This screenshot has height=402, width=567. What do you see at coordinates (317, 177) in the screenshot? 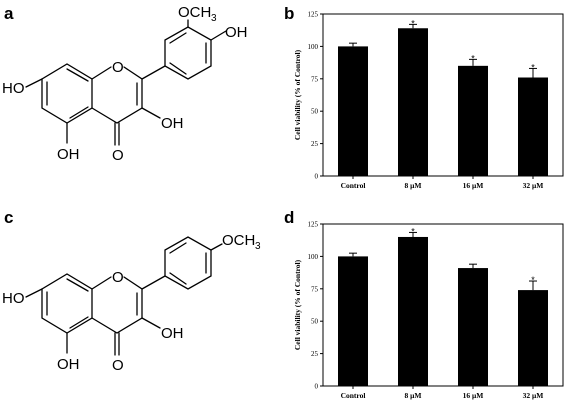
I see `chart-b-y-tick-label: 0` at bounding box center [317, 177].